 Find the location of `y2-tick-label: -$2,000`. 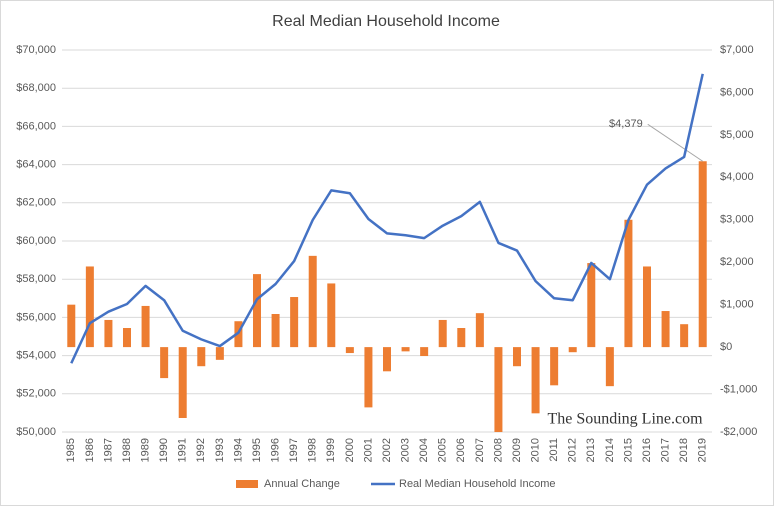

y2-tick-label: -$2,000 is located at coordinates (738, 432).